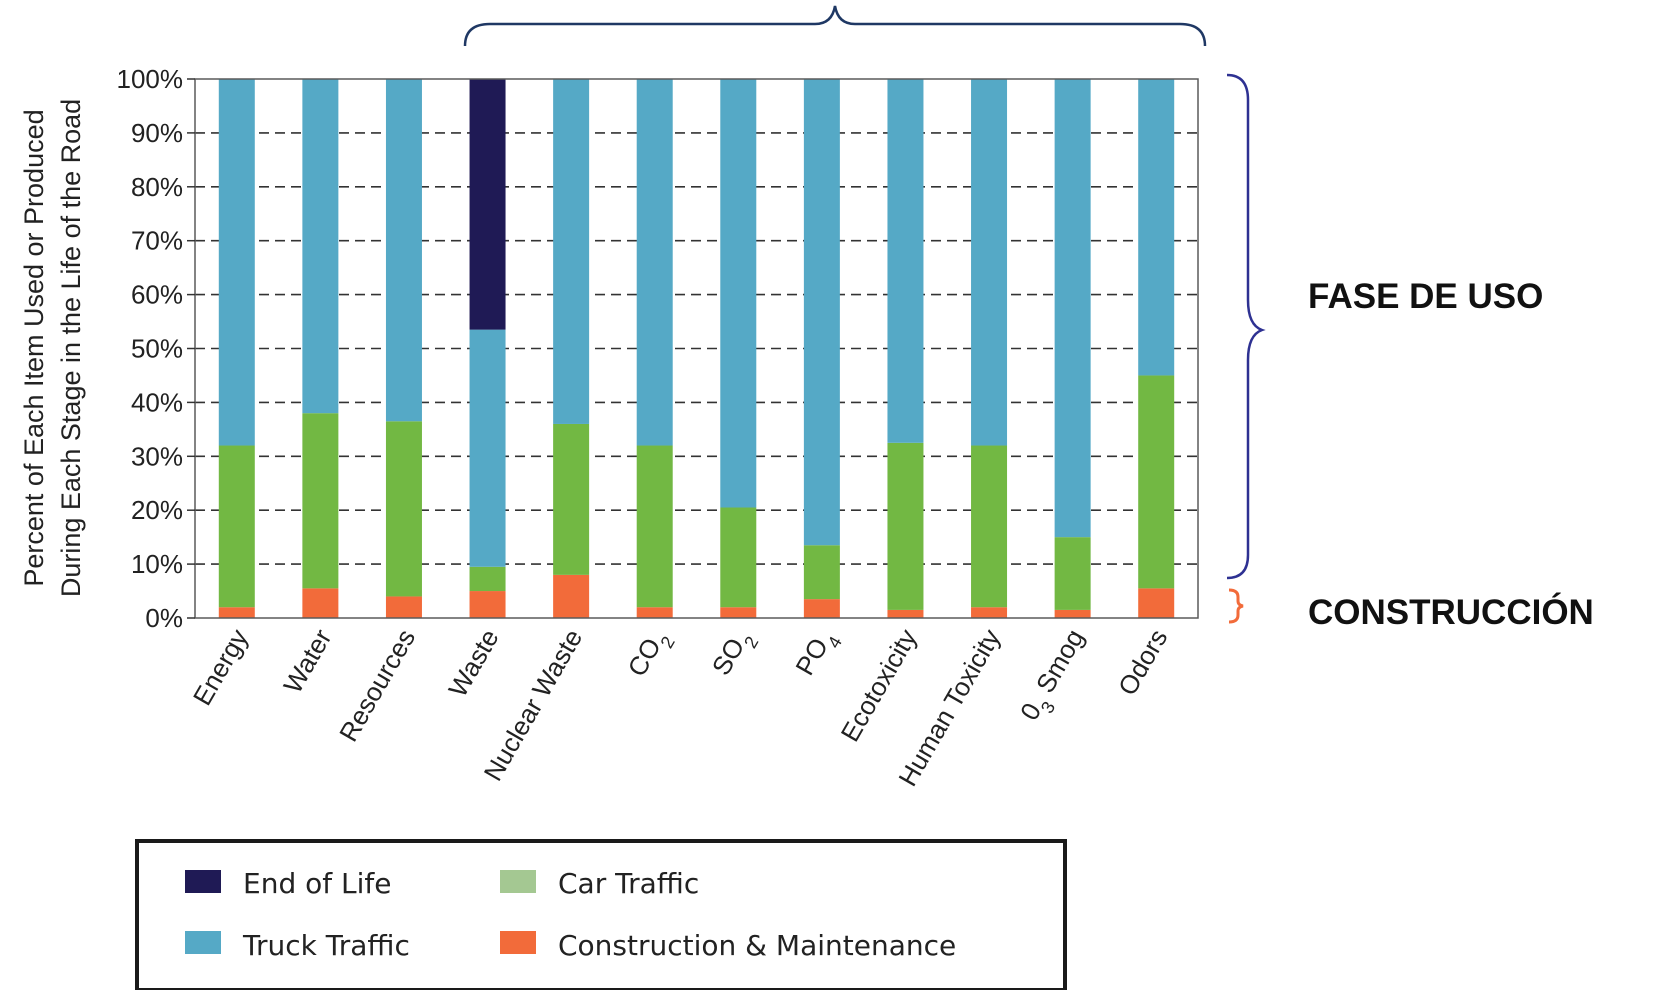 The height and width of the screenshot is (990, 1664). Describe the element at coordinates (757, 945) in the screenshot. I see `legend-label-construction: Construction & Maintenance` at that location.